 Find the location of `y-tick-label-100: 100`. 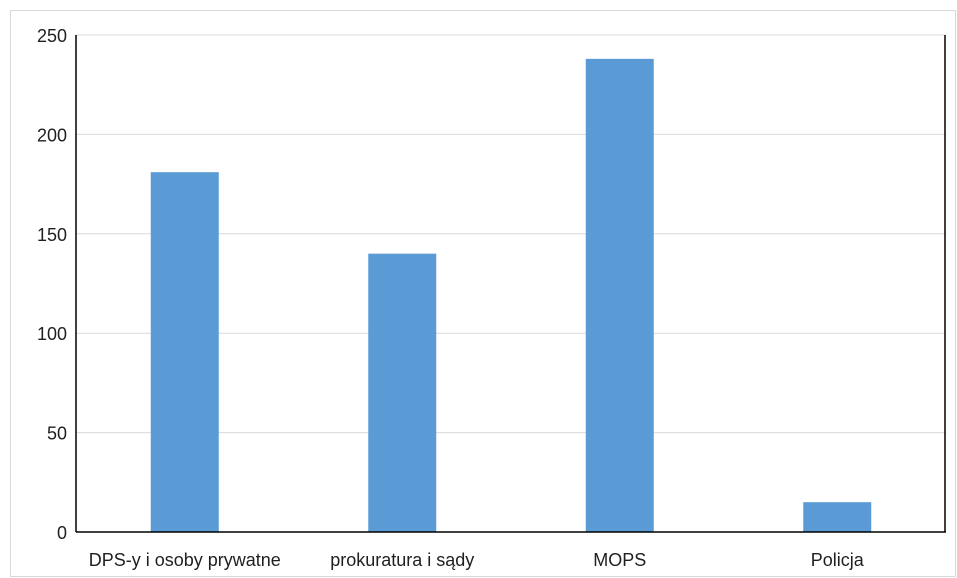

y-tick-label-100: 100 is located at coordinates (52, 334).